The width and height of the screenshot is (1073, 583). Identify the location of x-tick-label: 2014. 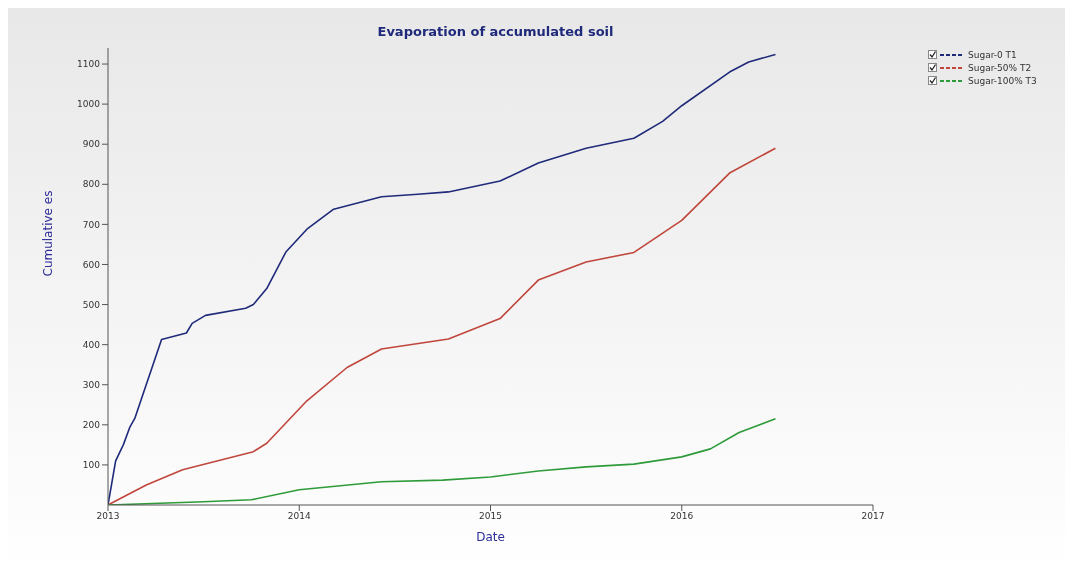
(299, 516).